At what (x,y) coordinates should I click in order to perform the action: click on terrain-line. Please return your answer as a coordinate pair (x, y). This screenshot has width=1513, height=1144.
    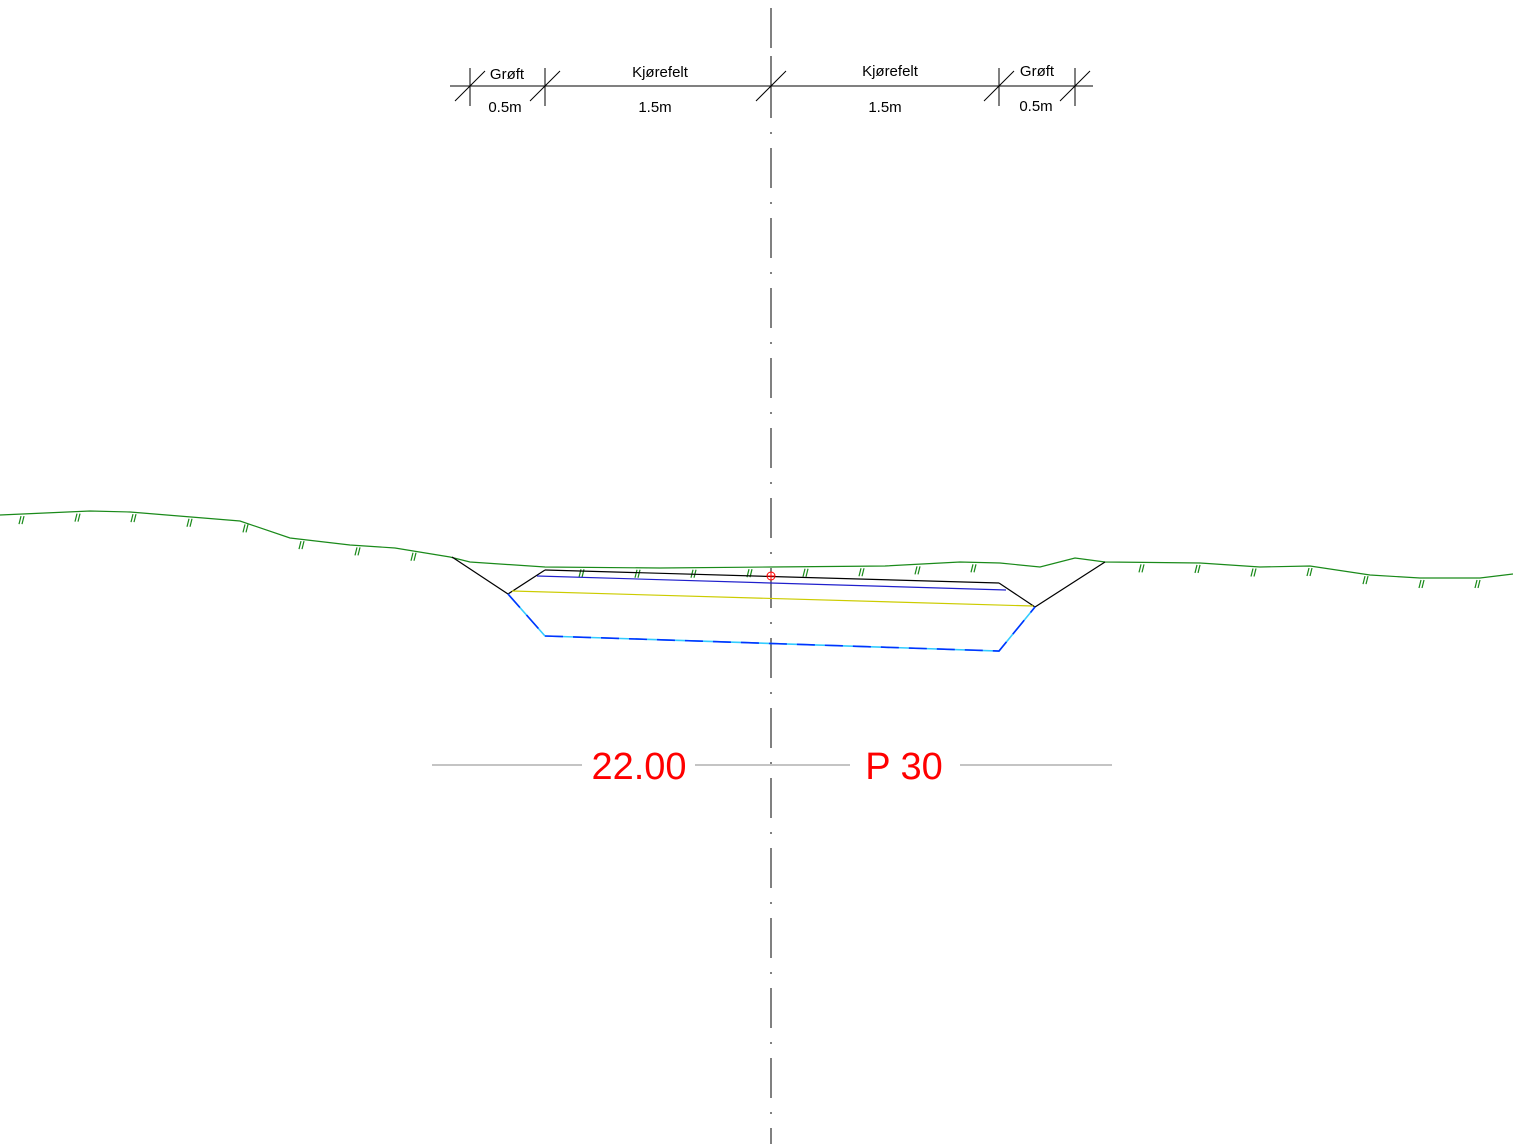
    Looking at the image, I should click on (756, 544).